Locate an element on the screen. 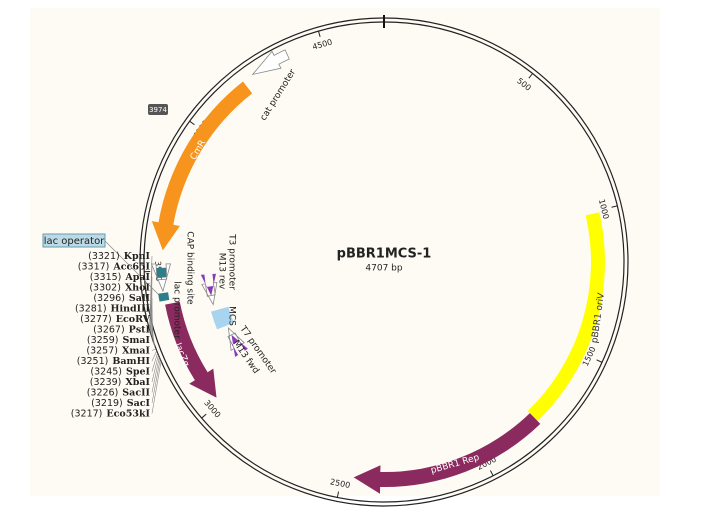  t7-arrow is located at coordinates (236, 338).